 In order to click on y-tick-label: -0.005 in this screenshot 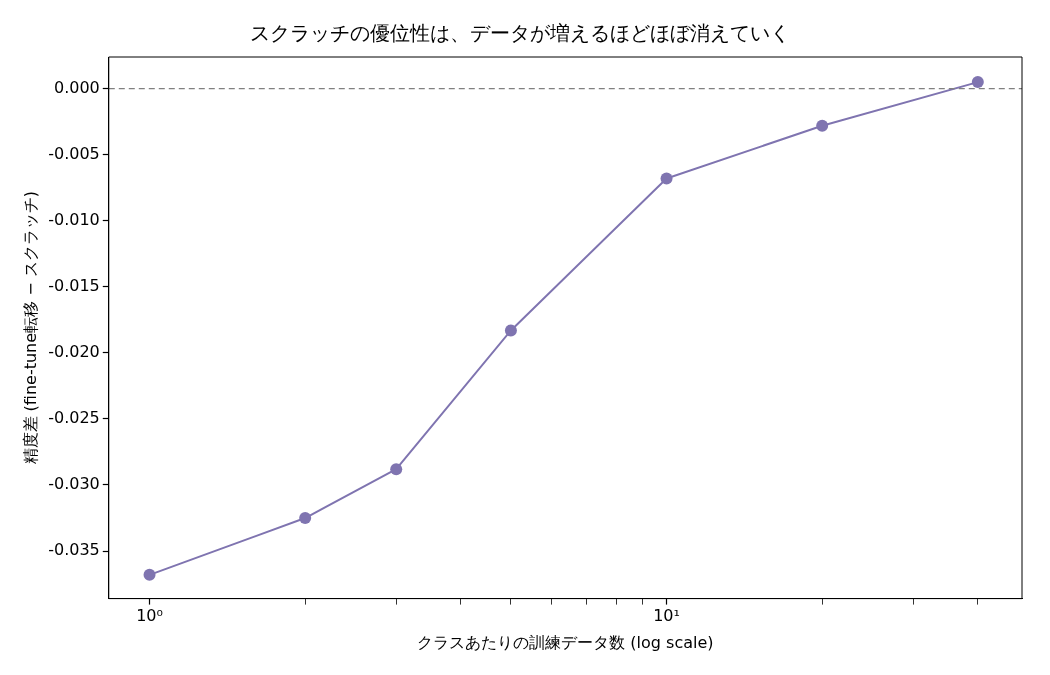, I will do `click(74, 153)`.